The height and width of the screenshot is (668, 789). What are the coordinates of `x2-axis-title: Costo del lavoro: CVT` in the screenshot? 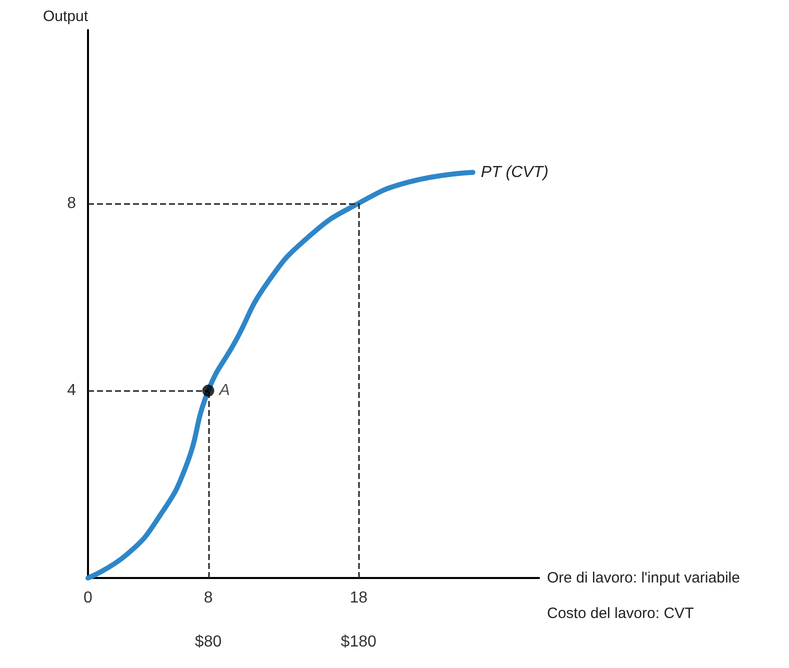 It's located at (620, 613).